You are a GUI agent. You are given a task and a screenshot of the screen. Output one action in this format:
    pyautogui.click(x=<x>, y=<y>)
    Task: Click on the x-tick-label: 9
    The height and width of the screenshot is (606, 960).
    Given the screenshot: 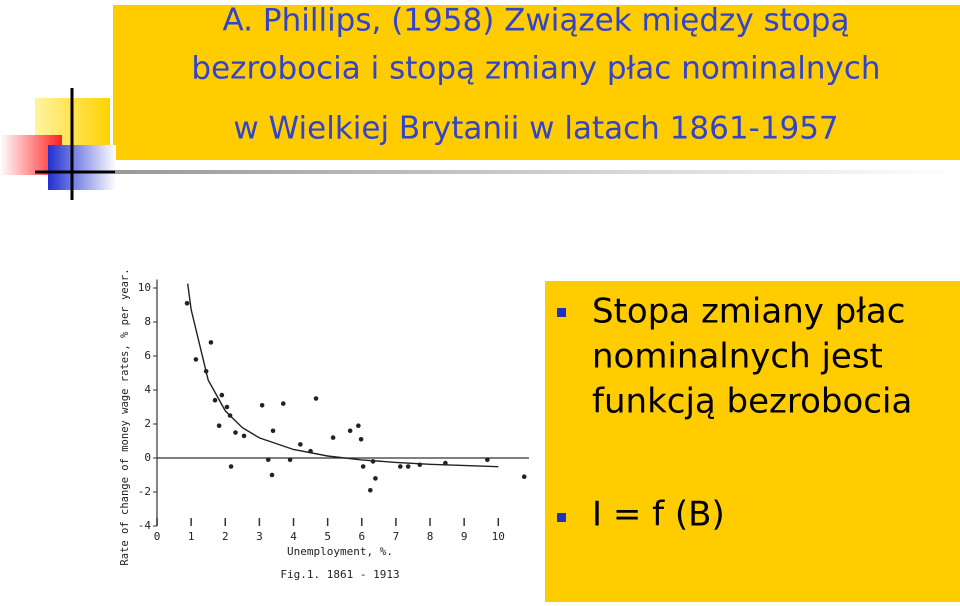 What is the action you would take?
    pyautogui.click(x=464, y=536)
    